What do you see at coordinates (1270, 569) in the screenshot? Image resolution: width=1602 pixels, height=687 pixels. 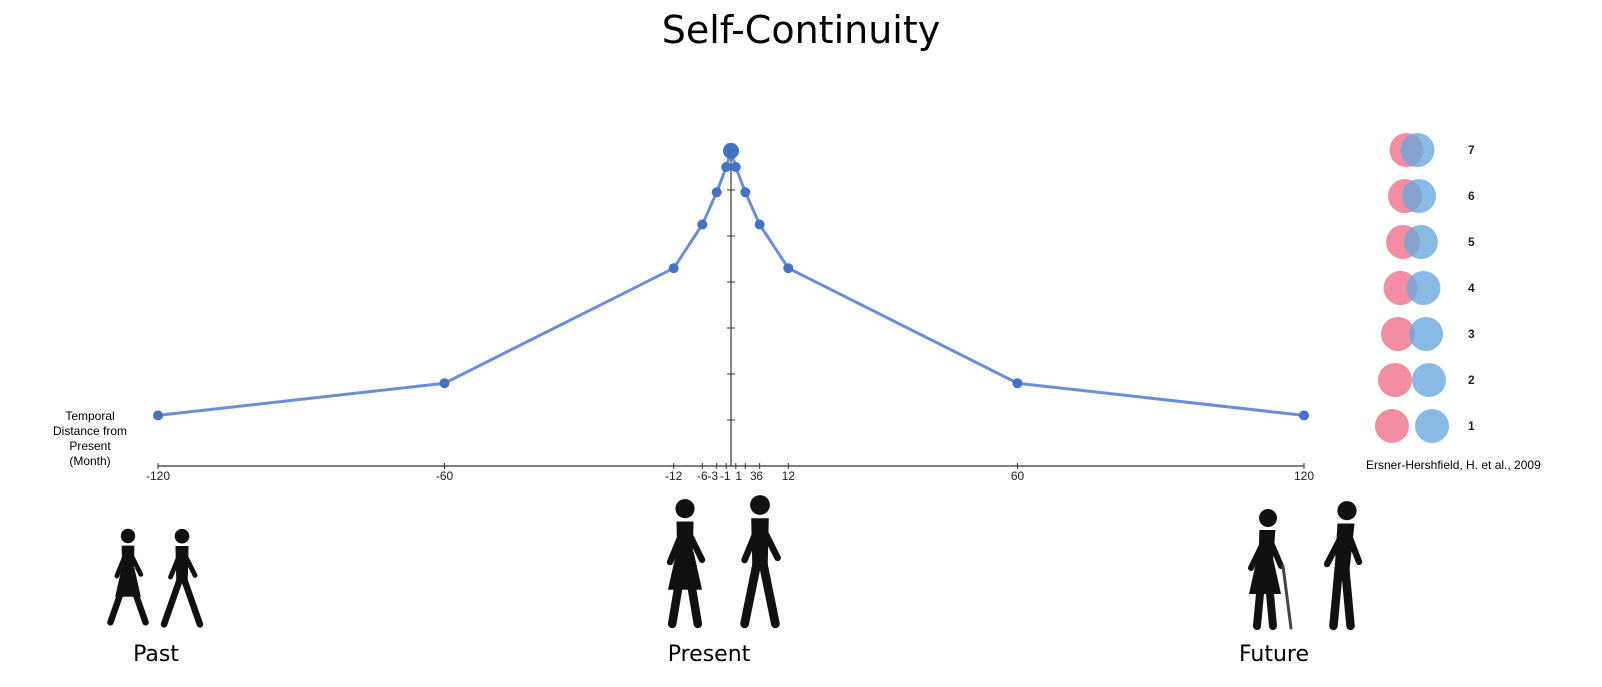 I see `elderly-woman-silhouette` at bounding box center [1270, 569].